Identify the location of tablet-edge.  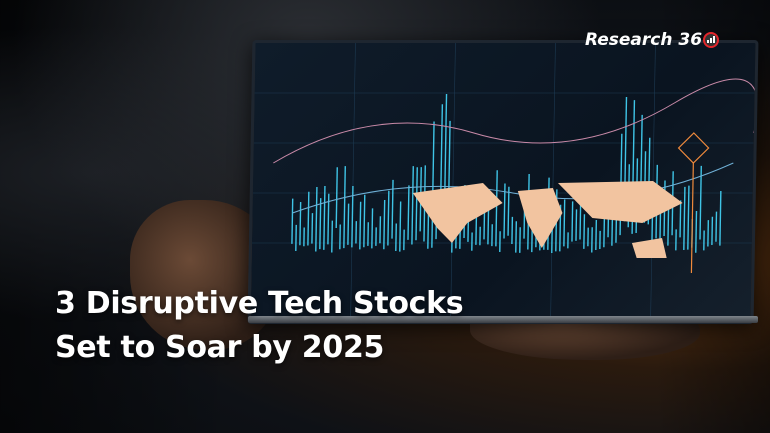
(503, 319).